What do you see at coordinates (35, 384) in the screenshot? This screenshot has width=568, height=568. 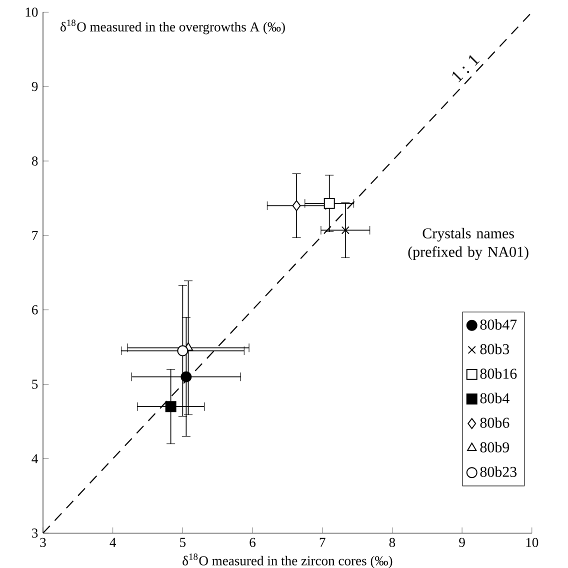 I see `y-tick-label: 5` at bounding box center [35, 384].